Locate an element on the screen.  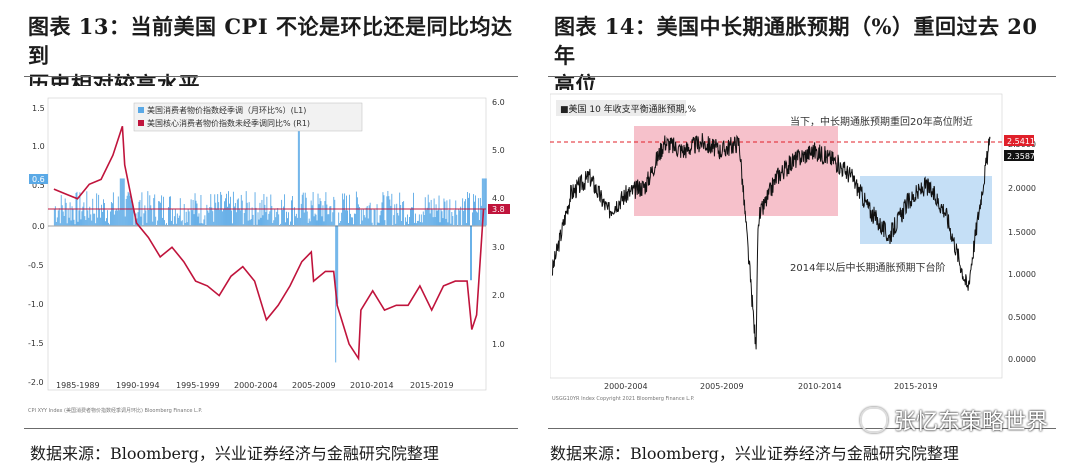
annotation-top: 当下，中长期通胀预期重回20年高位附近 is located at coordinates (881, 121).